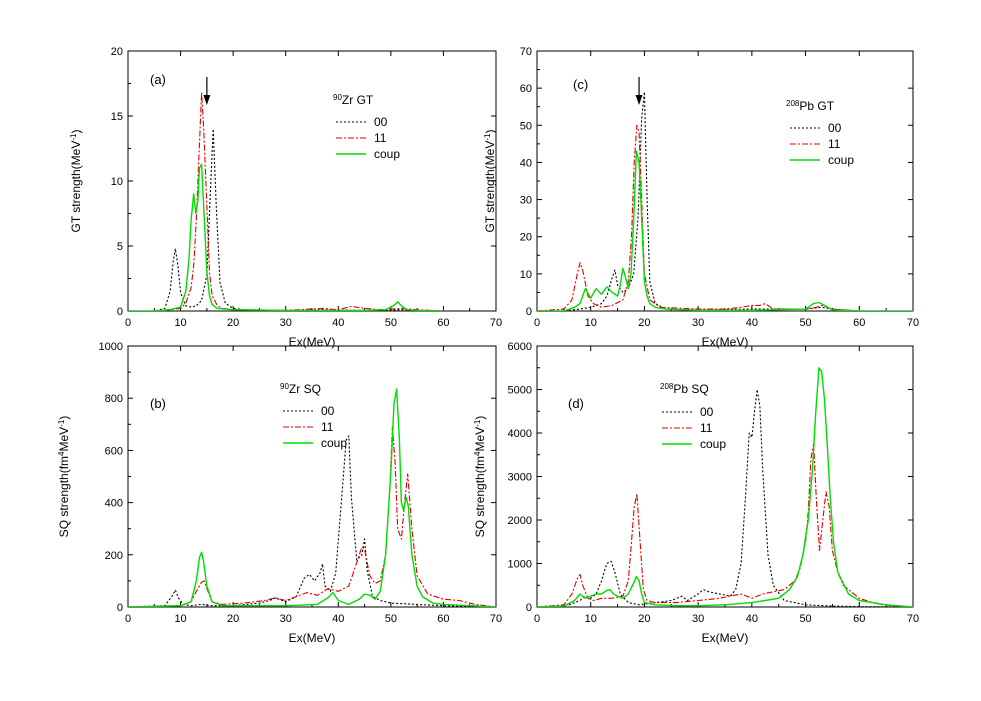  Describe the element at coordinates (114, 451) in the screenshot. I see `y-tick-label: 600` at that location.